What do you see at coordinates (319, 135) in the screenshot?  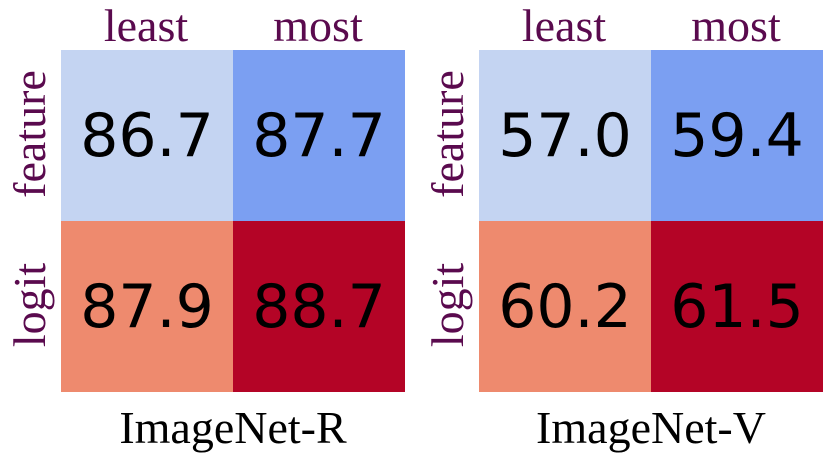 I see `heatmap-cell-feature-most: 87.7` at bounding box center [319, 135].